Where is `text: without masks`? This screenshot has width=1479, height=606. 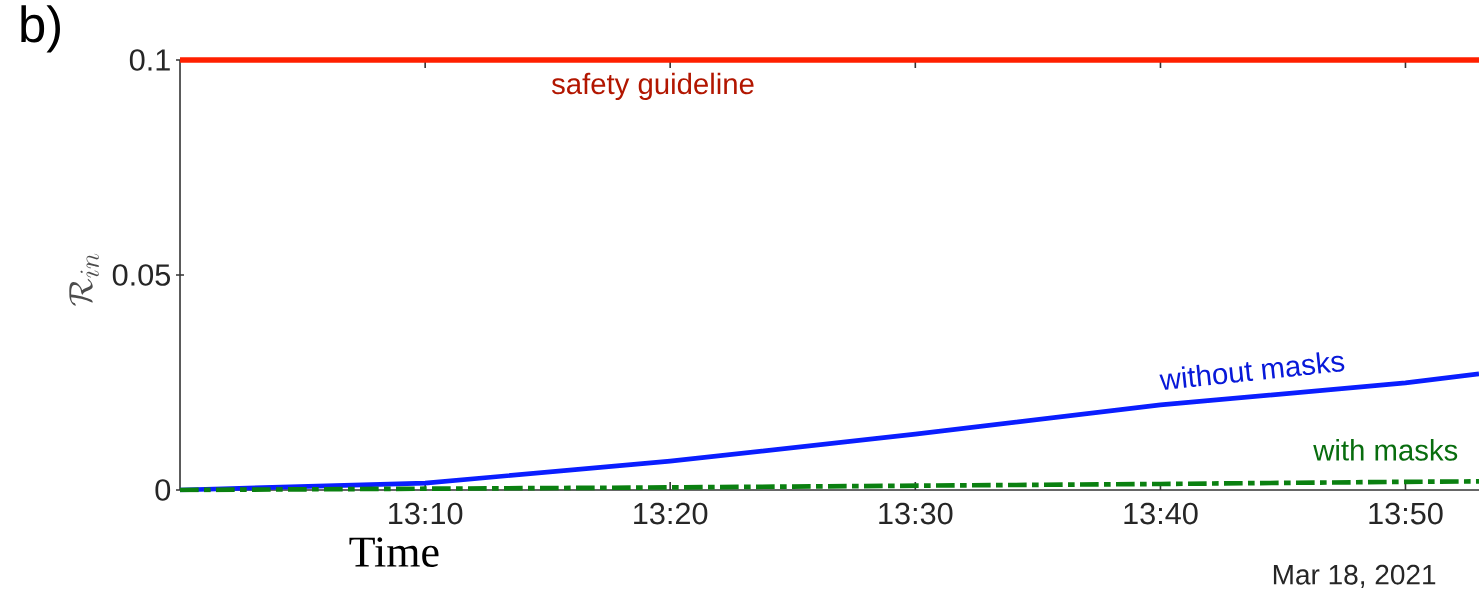 text: without masks is located at coordinates (1252, 371).